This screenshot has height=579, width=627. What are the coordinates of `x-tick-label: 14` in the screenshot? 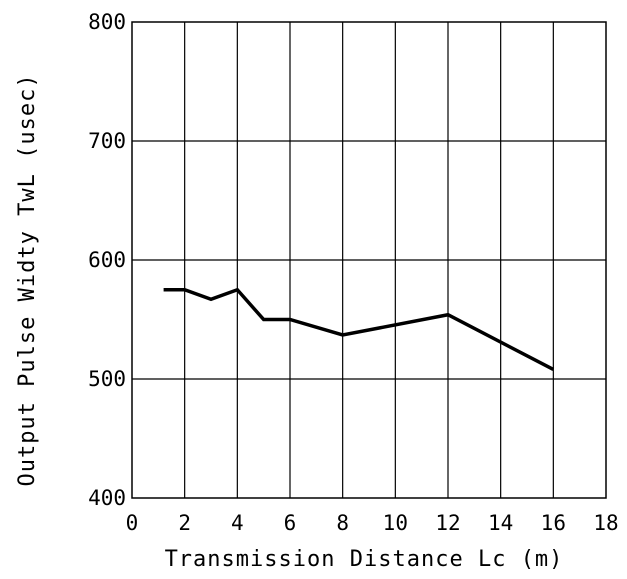 It's located at (500, 523).